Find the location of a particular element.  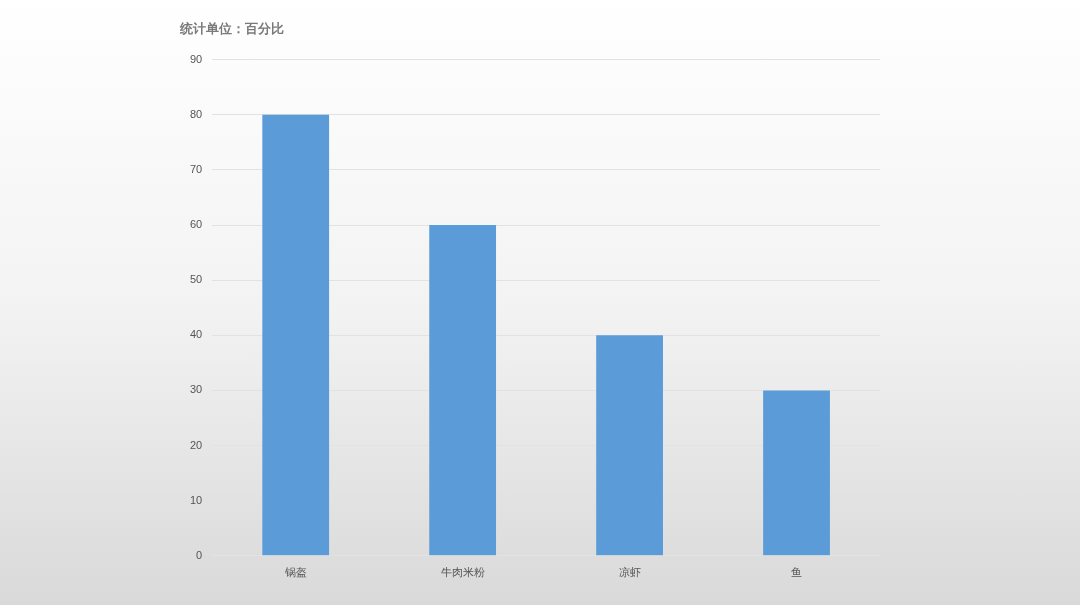

y-tick-label: 70 is located at coordinates (196, 168).